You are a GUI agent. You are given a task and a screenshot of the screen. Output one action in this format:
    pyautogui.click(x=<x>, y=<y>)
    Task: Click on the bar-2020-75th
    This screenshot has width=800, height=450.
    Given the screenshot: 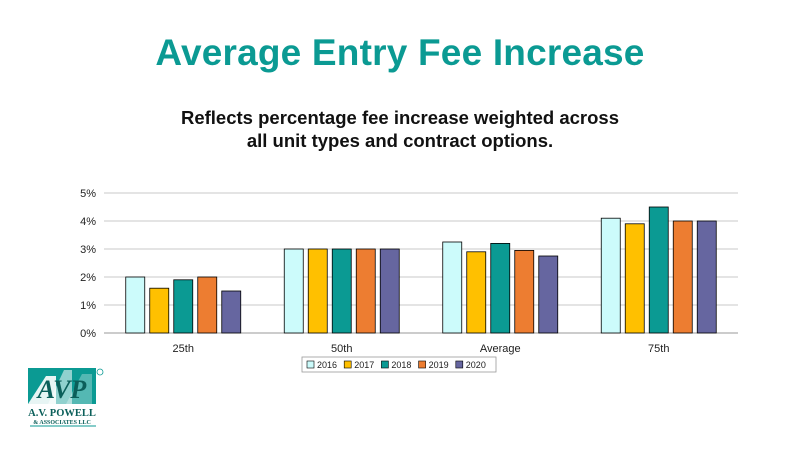 What is the action you would take?
    pyautogui.click(x=706, y=277)
    